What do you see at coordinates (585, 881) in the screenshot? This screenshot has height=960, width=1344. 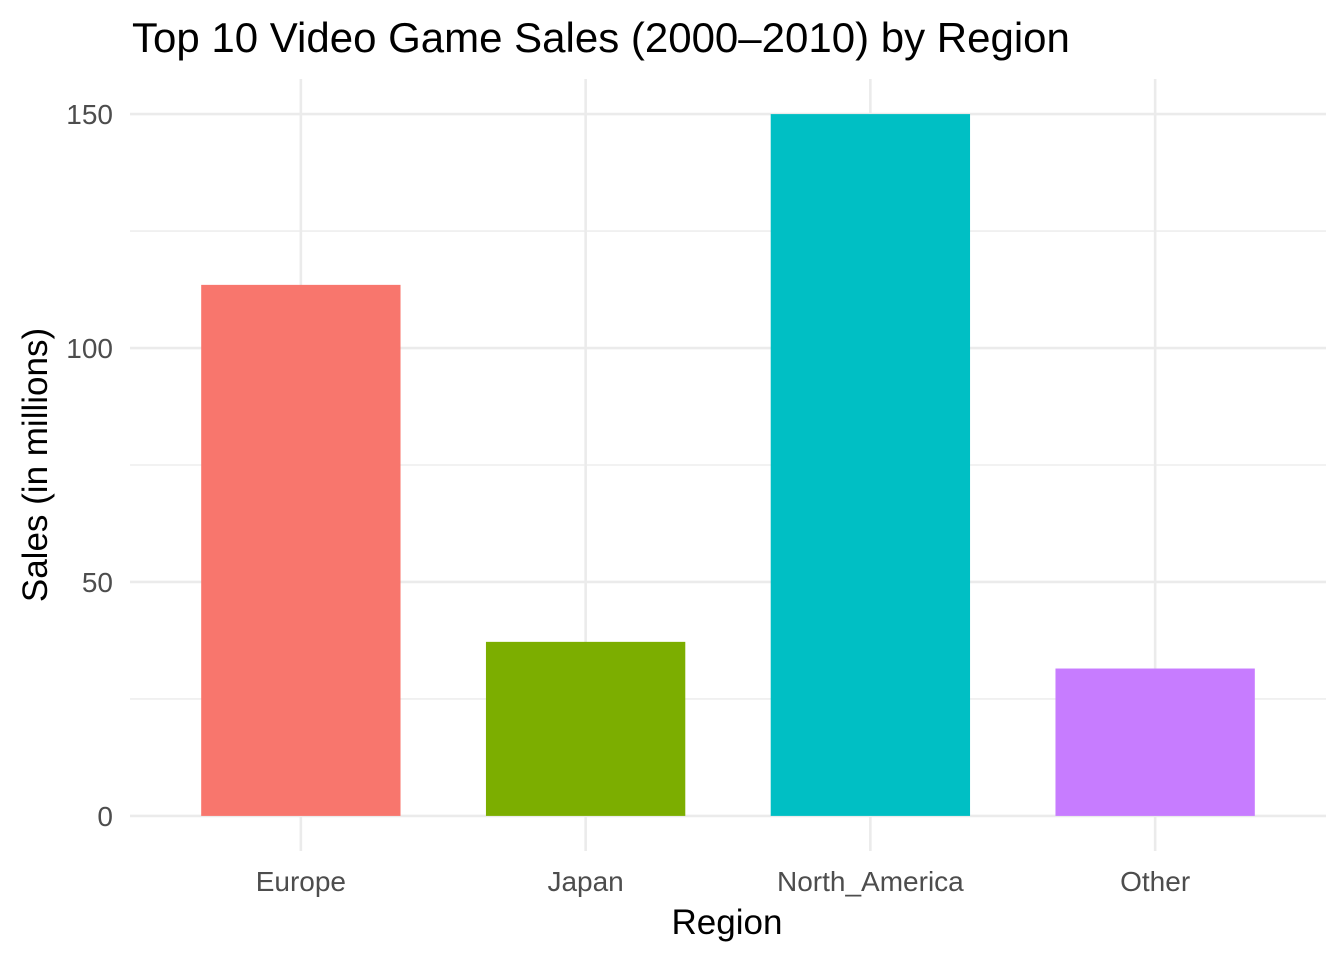 I see `x-tick-label: Japan` at bounding box center [585, 881].